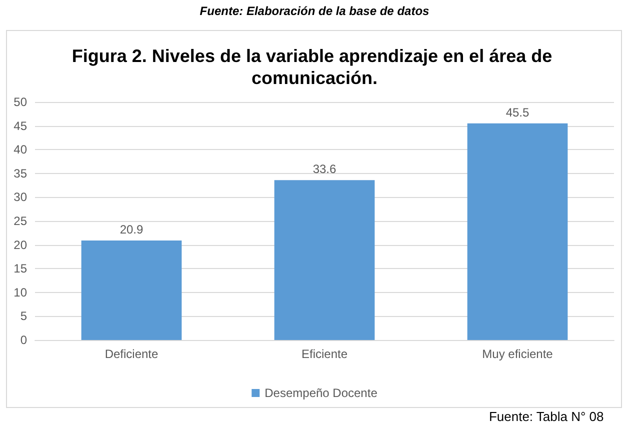 This screenshot has height=426, width=629. What do you see at coordinates (132, 229) in the screenshot?
I see `data-label: 20.9` at bounding box center [132, 229].